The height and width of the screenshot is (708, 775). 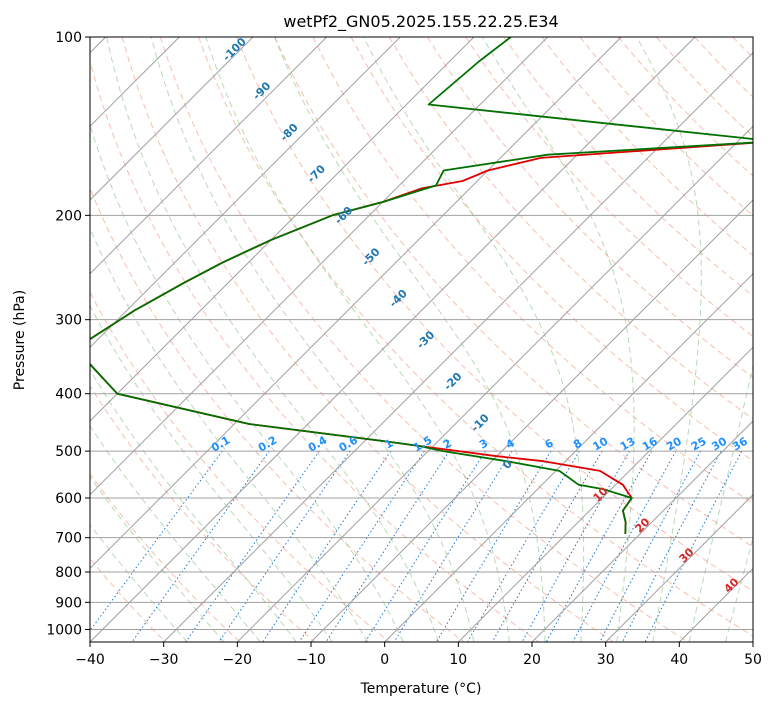 What do you see at coordinates (68, 573) in the screenshot?
I see `y-tick-label: 800` at bounding box center [68, 573].